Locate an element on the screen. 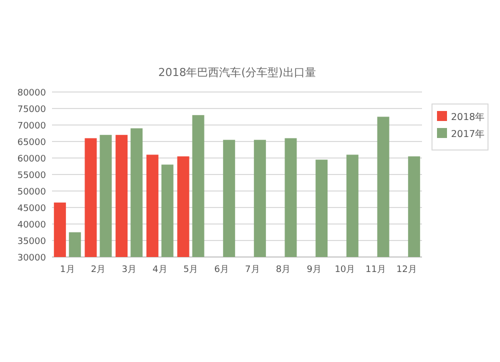 This screenshot has height=362, width=500. y-tick-label: 40000 is located at coordinates (31, 225).